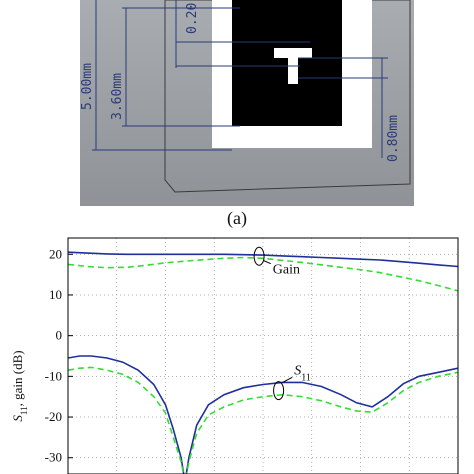 This screenshot has height=474, width=474. I want to click on s11-ellipse, so click(279, 391).